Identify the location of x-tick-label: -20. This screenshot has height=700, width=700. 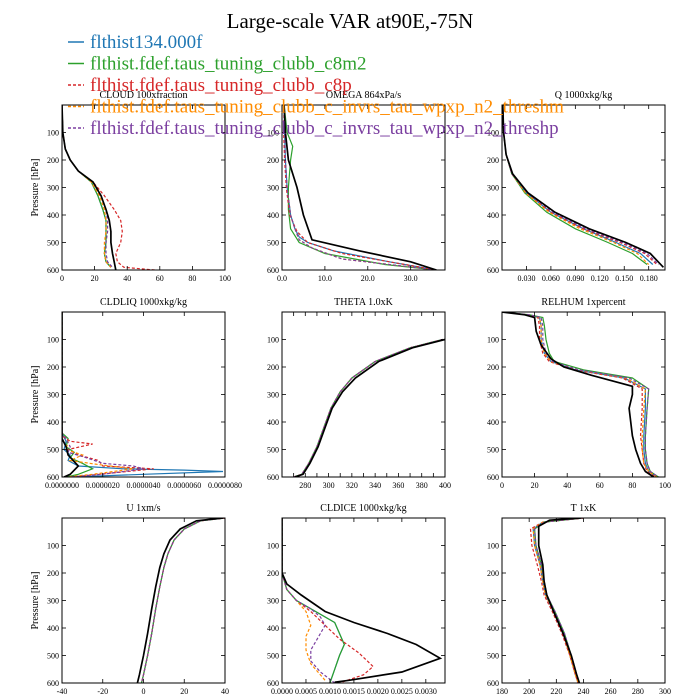
(102, 691).